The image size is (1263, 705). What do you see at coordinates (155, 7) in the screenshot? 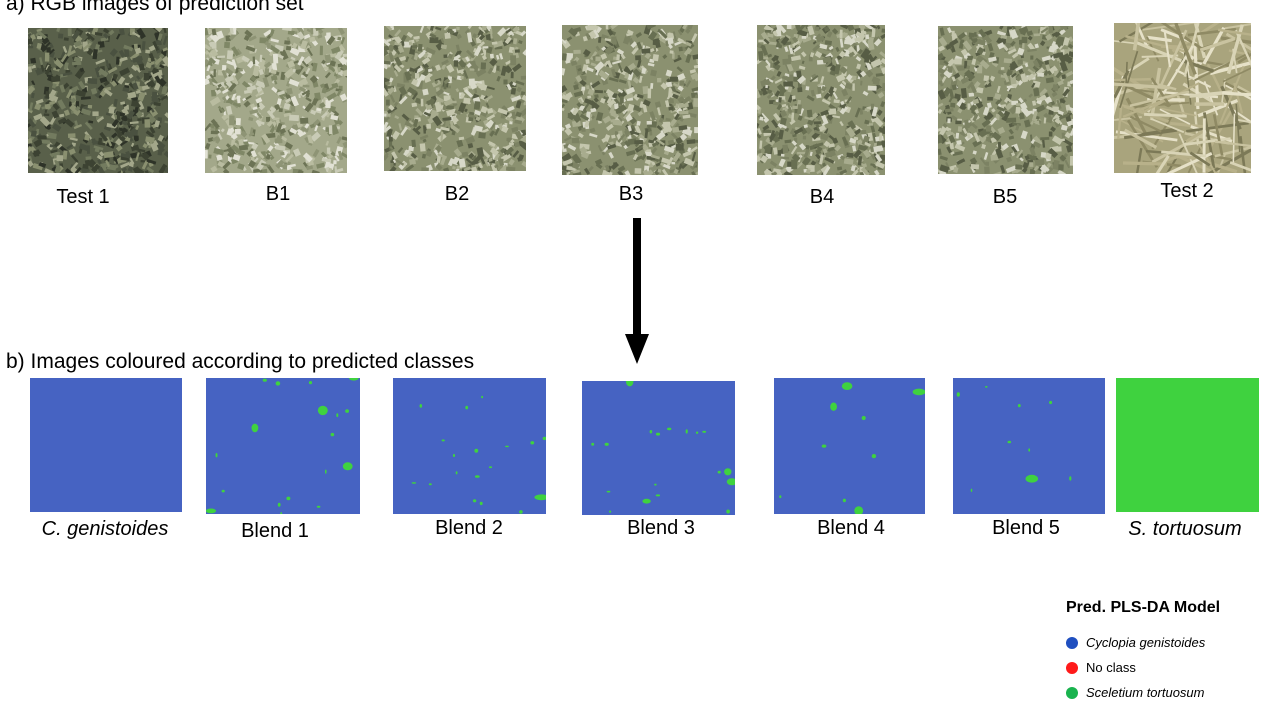
I see `section-a-title: a) RGB images of prediction set` at bounding box center [155, 7].